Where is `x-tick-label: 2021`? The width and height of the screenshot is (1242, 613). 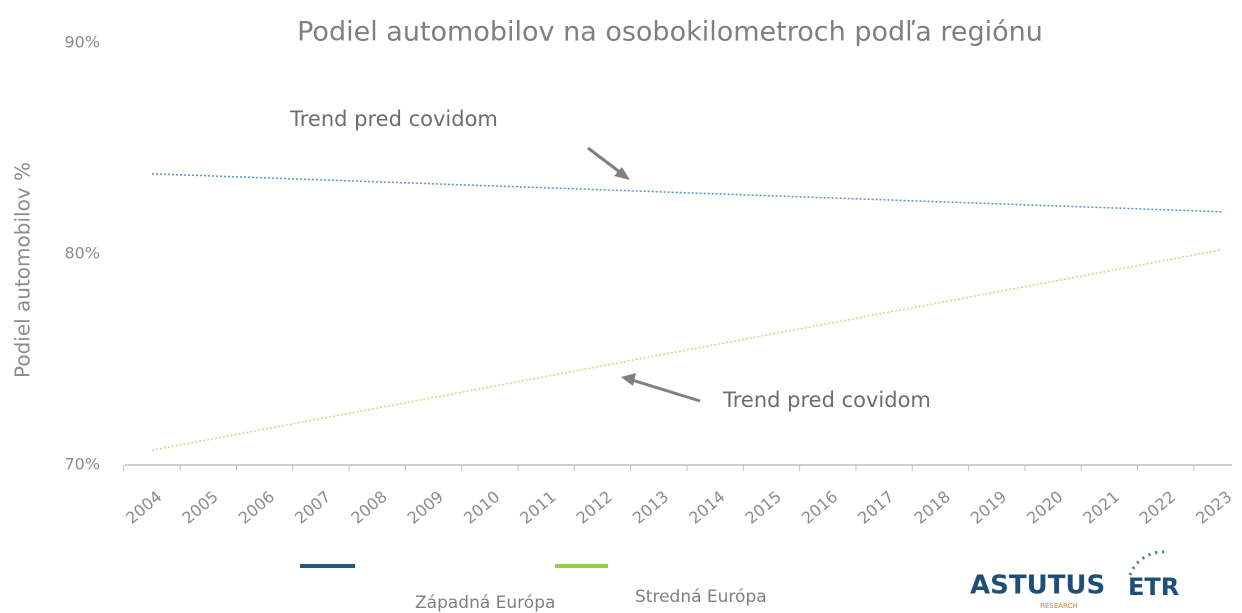 x-tick-label: 2021 is located at coordinates (1100, 507).